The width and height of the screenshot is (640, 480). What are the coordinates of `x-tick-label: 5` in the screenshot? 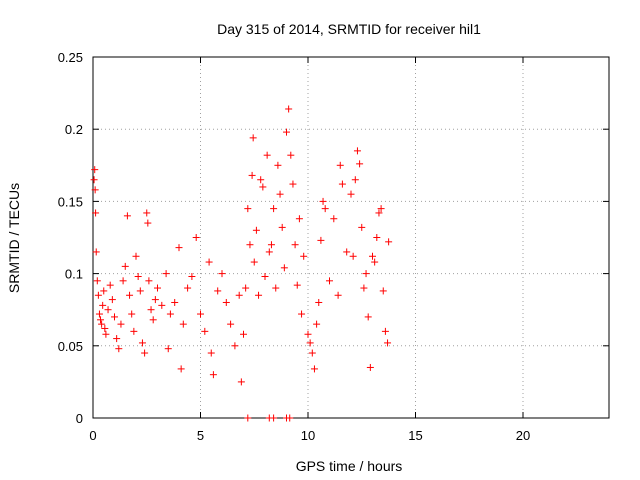 It's located at (200, 435).